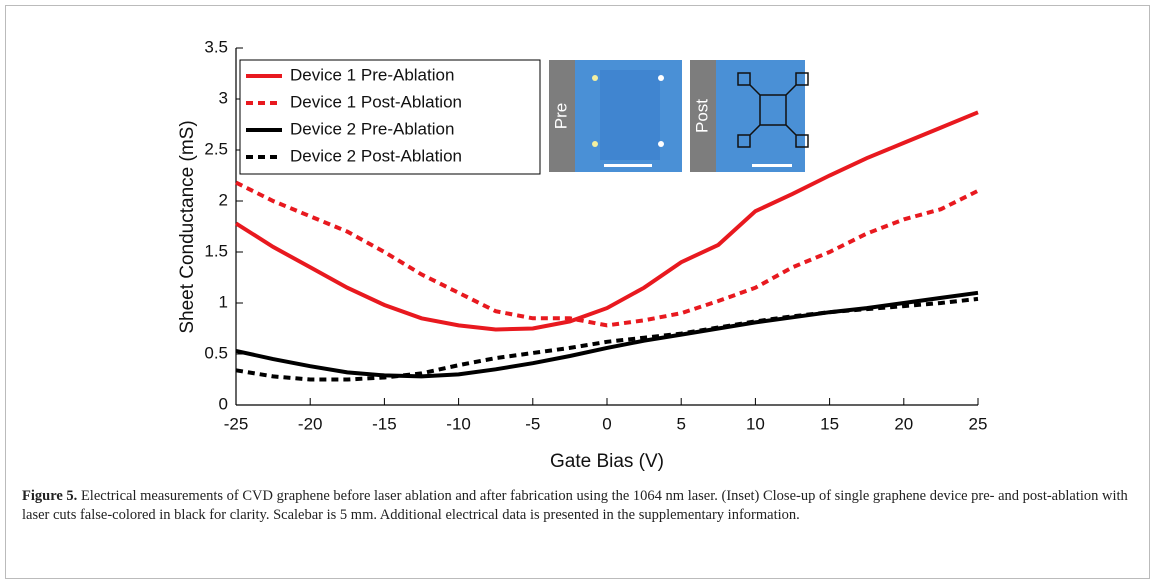 The image size is (1155, 584). I want to click on x-tick-label: -10, so click(458, 423).